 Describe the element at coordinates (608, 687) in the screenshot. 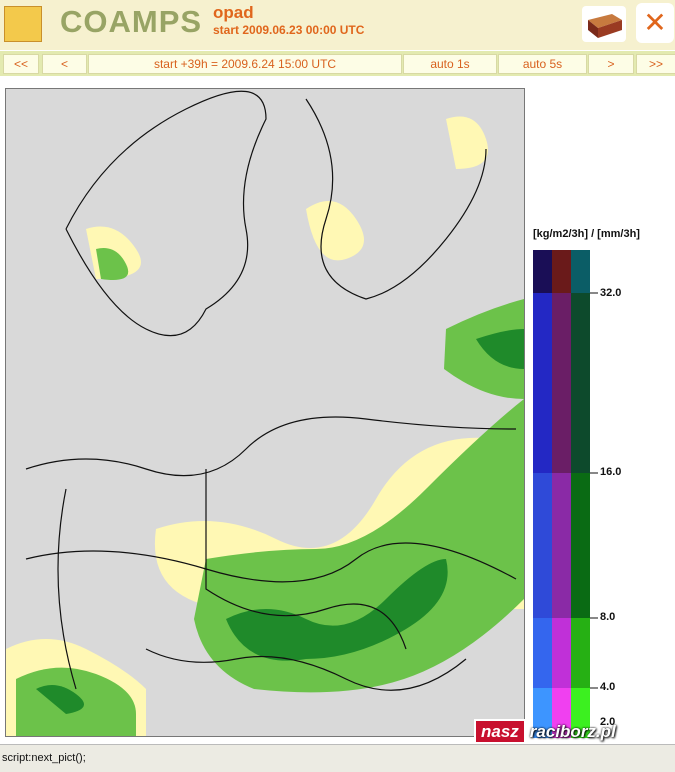

I see `scale-label: 4.0` at that location.